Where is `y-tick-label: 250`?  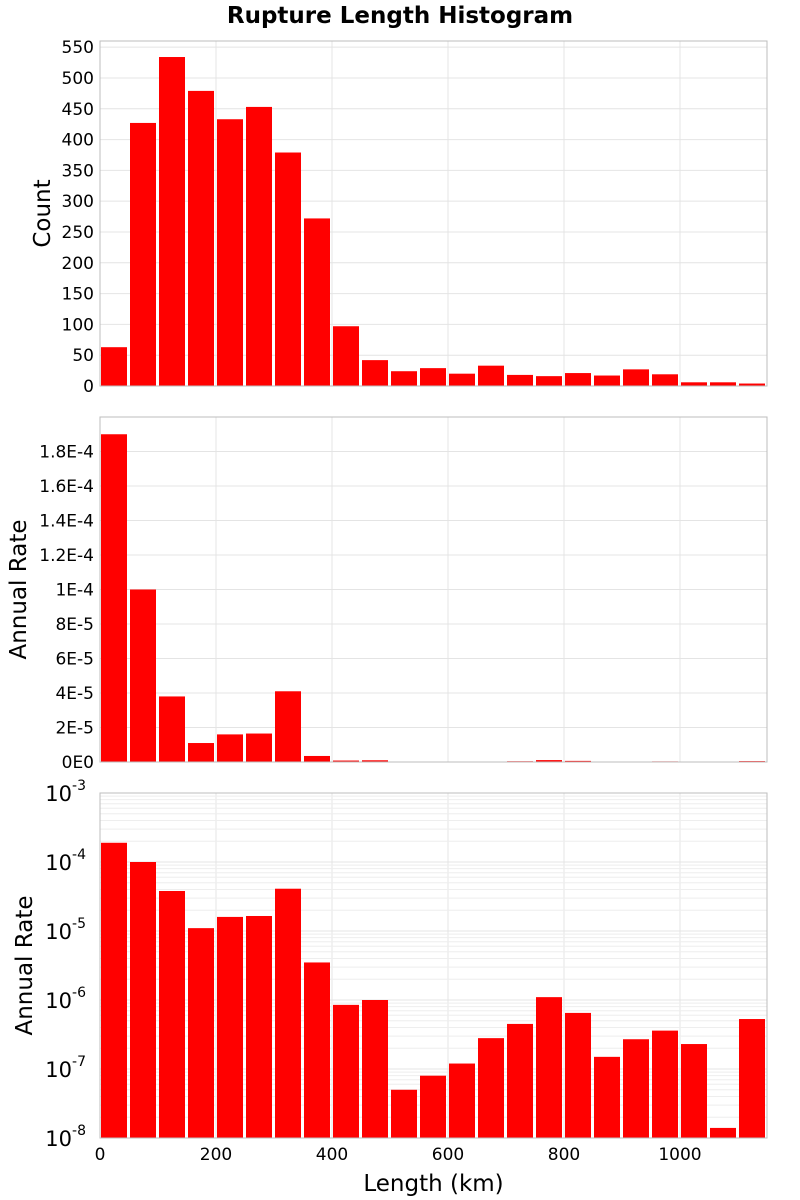 y-tick-label: 250 is located at coordinates (78, 233).